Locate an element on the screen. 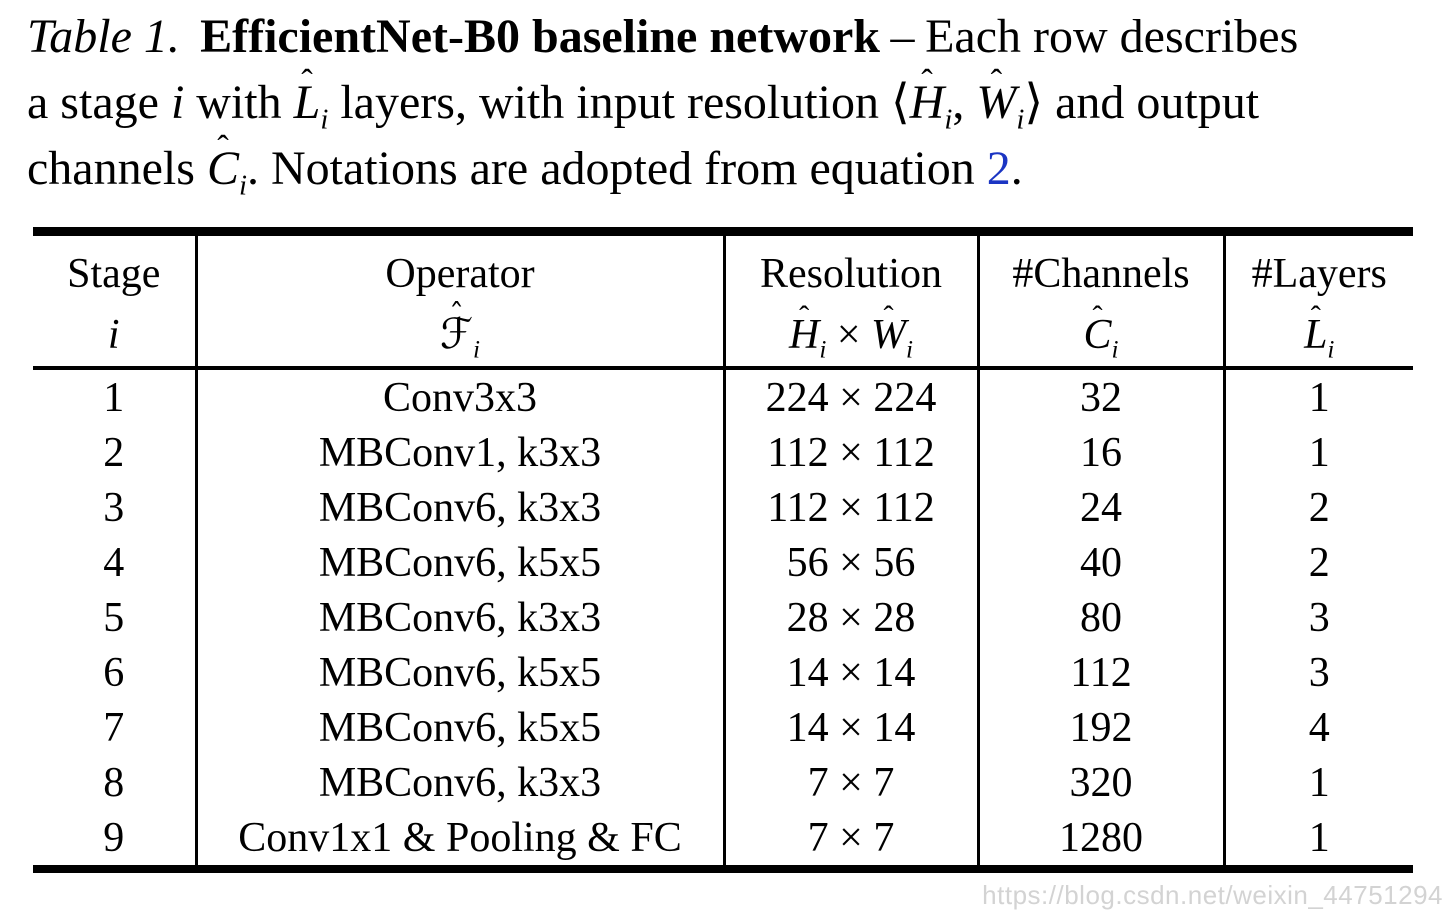 The height and width of the screenshot is (912, 1449). col-header-resolution: Resolution ˆ Hi × ˆ Wi is located at coordinates (850, 300).